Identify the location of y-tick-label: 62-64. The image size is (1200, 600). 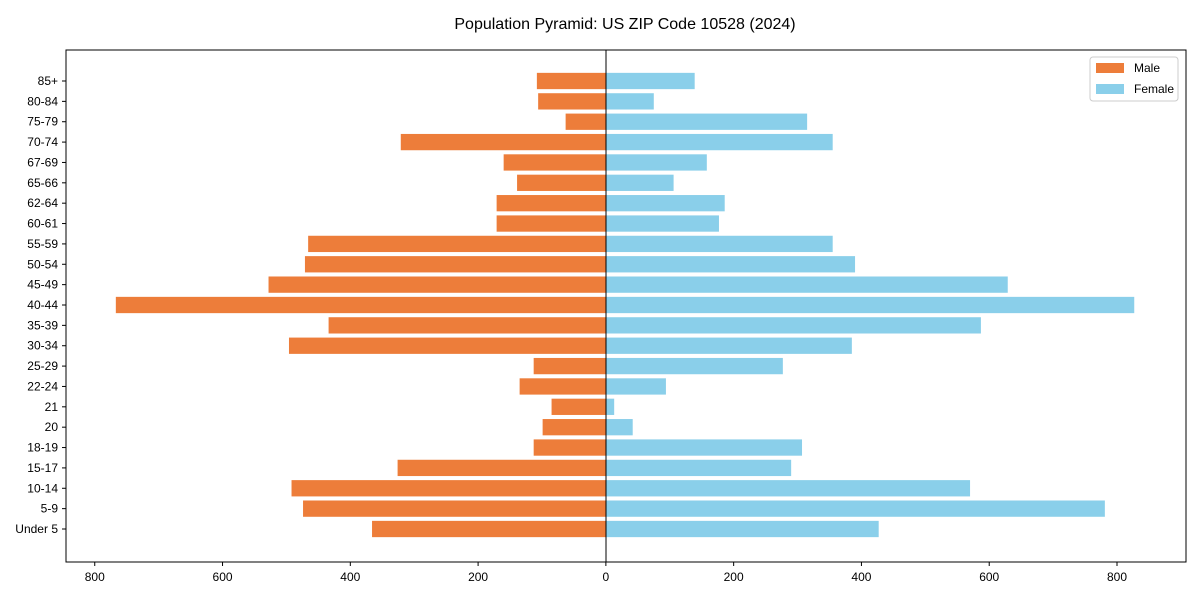
(42, 203).